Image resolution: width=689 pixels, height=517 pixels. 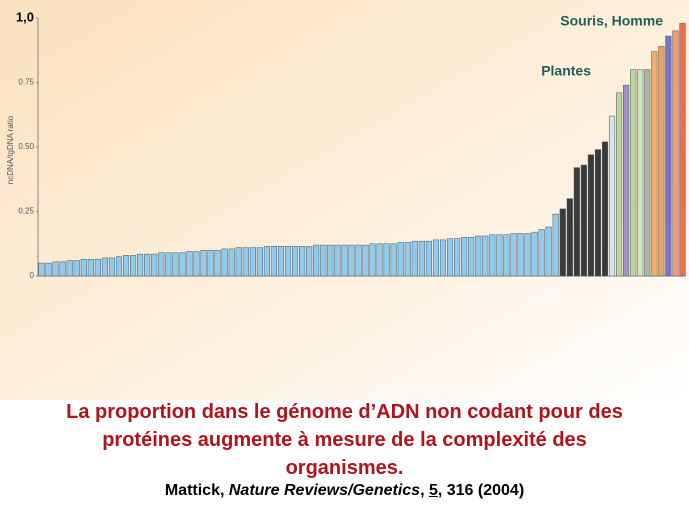 What do you see at coordinates (10, 149) in the screenshot?
I see `y-axis-label: ncDNA/tgDNA ratio` at bounding box center [10, 149].